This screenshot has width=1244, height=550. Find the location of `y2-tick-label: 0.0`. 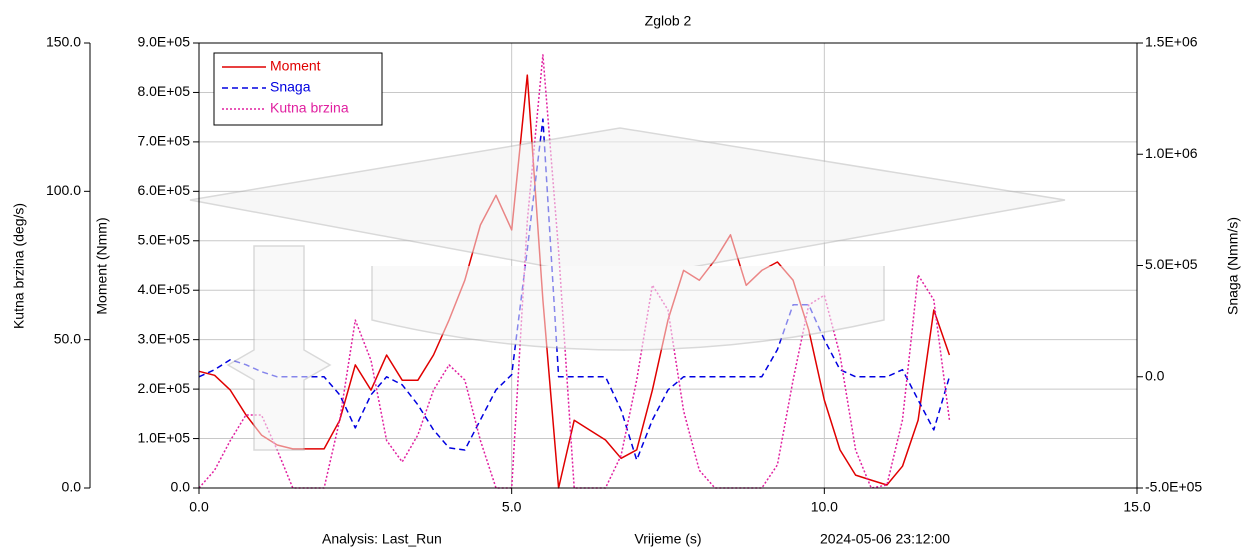

y2-tick-label: 0.0 is located at coordinates (1155, 375).